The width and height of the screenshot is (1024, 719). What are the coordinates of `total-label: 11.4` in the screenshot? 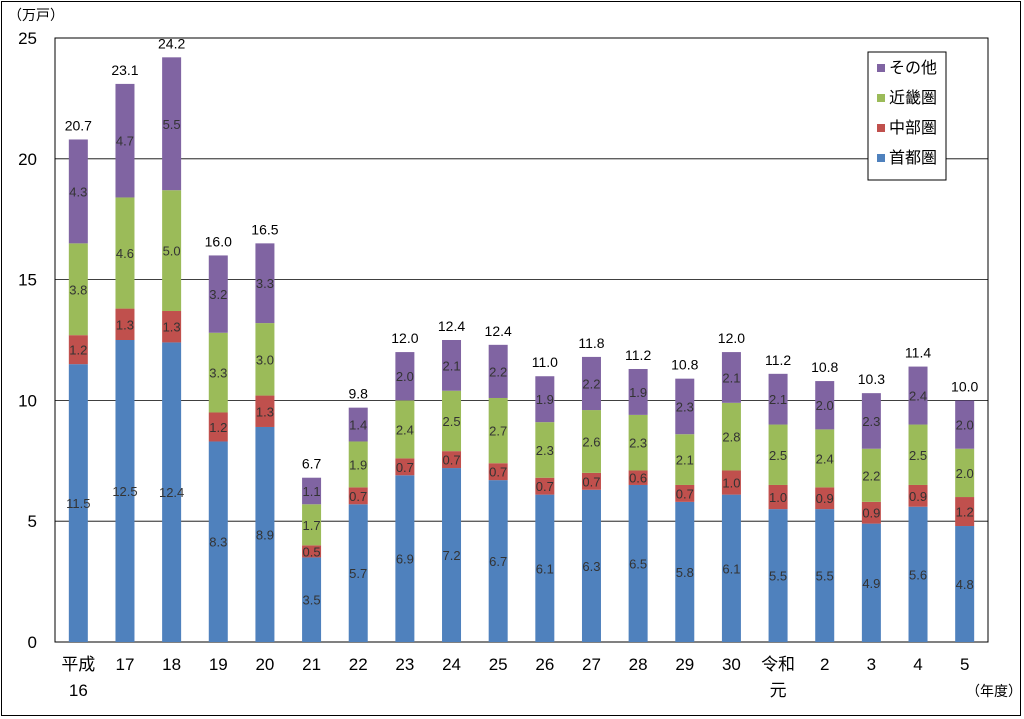 It's located at (918, 353).